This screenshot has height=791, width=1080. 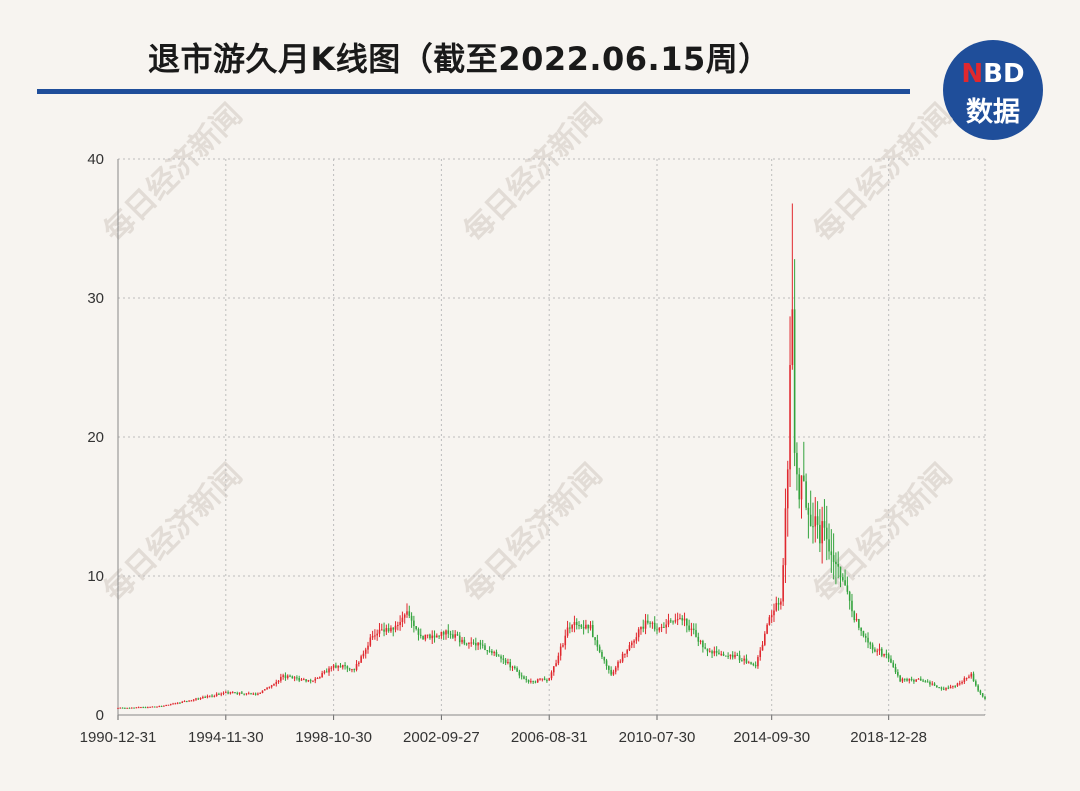 What do you see at coordinates (533, 533) in the screenshot?
I see `watermark-text: 每日经济新闻` at bounding box center [533, 533].